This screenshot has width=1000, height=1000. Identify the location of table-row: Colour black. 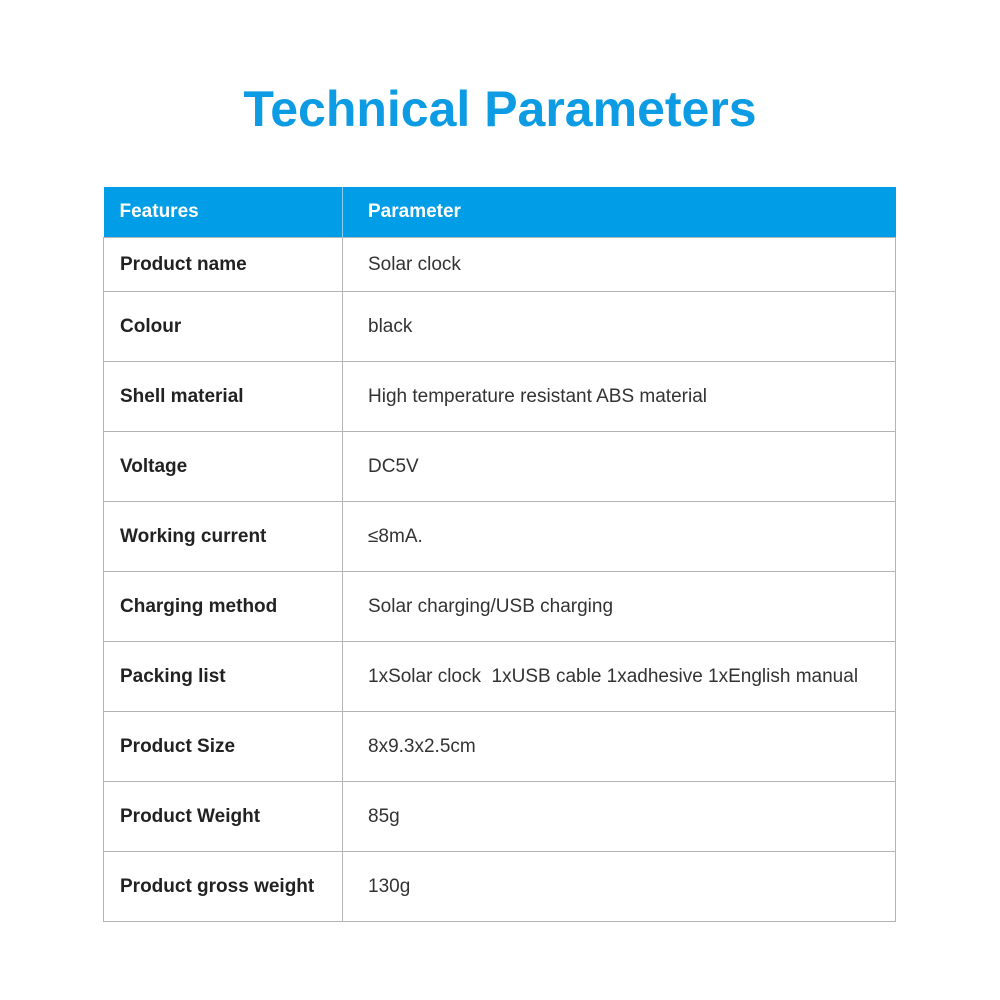
(499, 326).